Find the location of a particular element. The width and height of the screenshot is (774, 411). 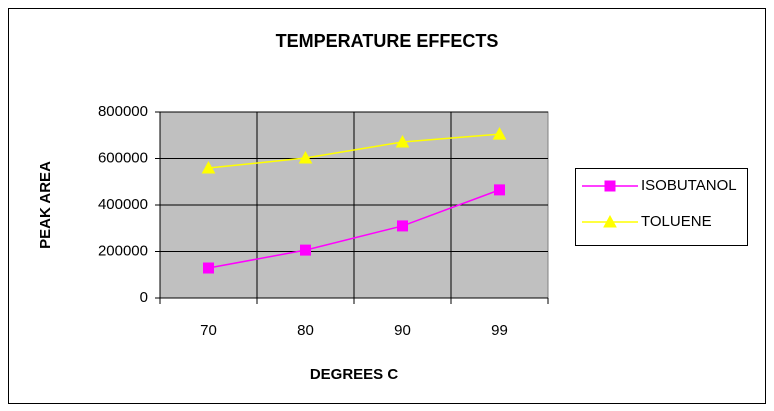

y-tick-label: 600000 is located at coordinates (123, 157).